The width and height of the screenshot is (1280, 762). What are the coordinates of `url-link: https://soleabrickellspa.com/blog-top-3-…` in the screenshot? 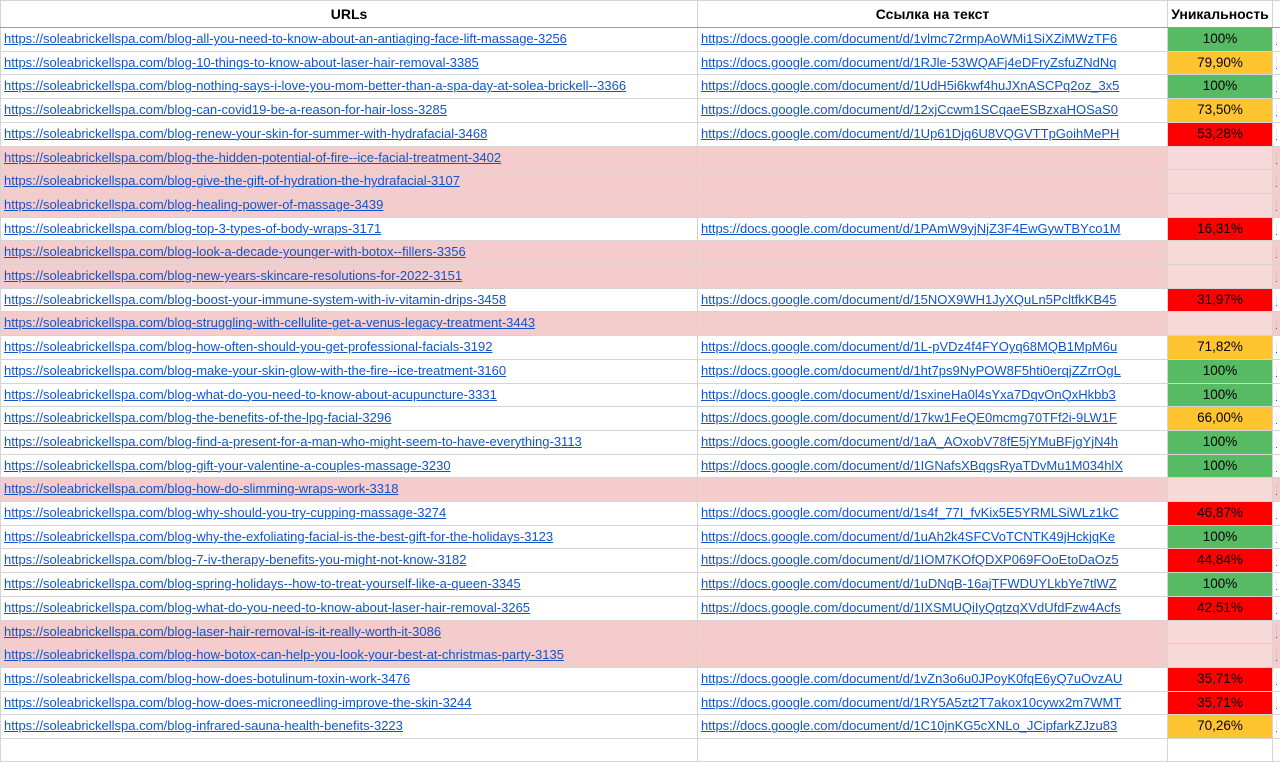 It's located at (349, 229).